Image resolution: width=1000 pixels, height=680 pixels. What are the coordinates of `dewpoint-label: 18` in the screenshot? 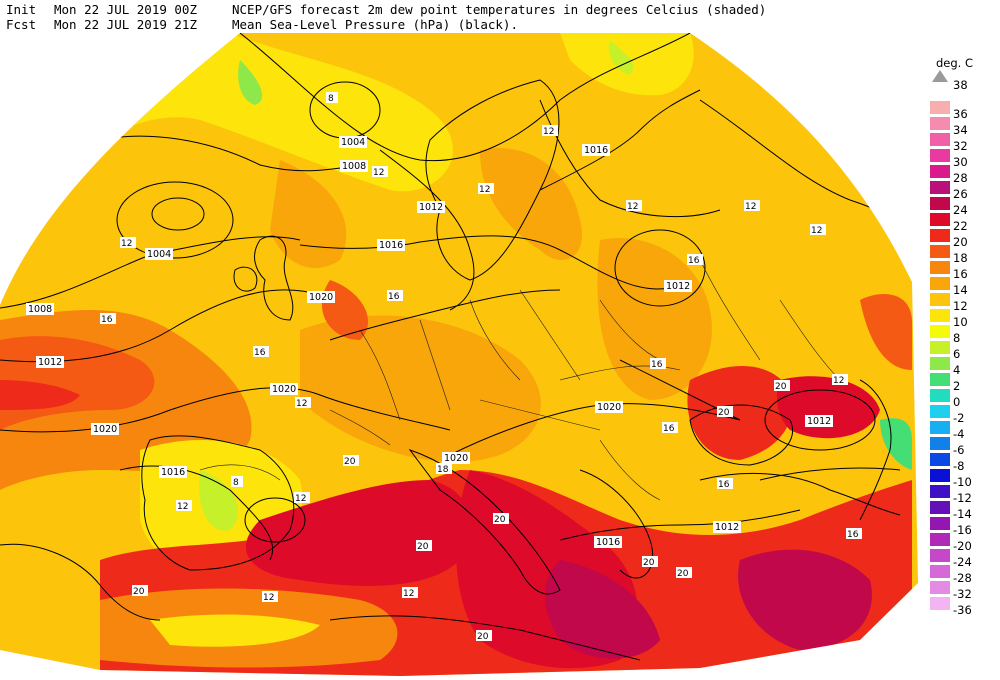 It's located at (443, 470).